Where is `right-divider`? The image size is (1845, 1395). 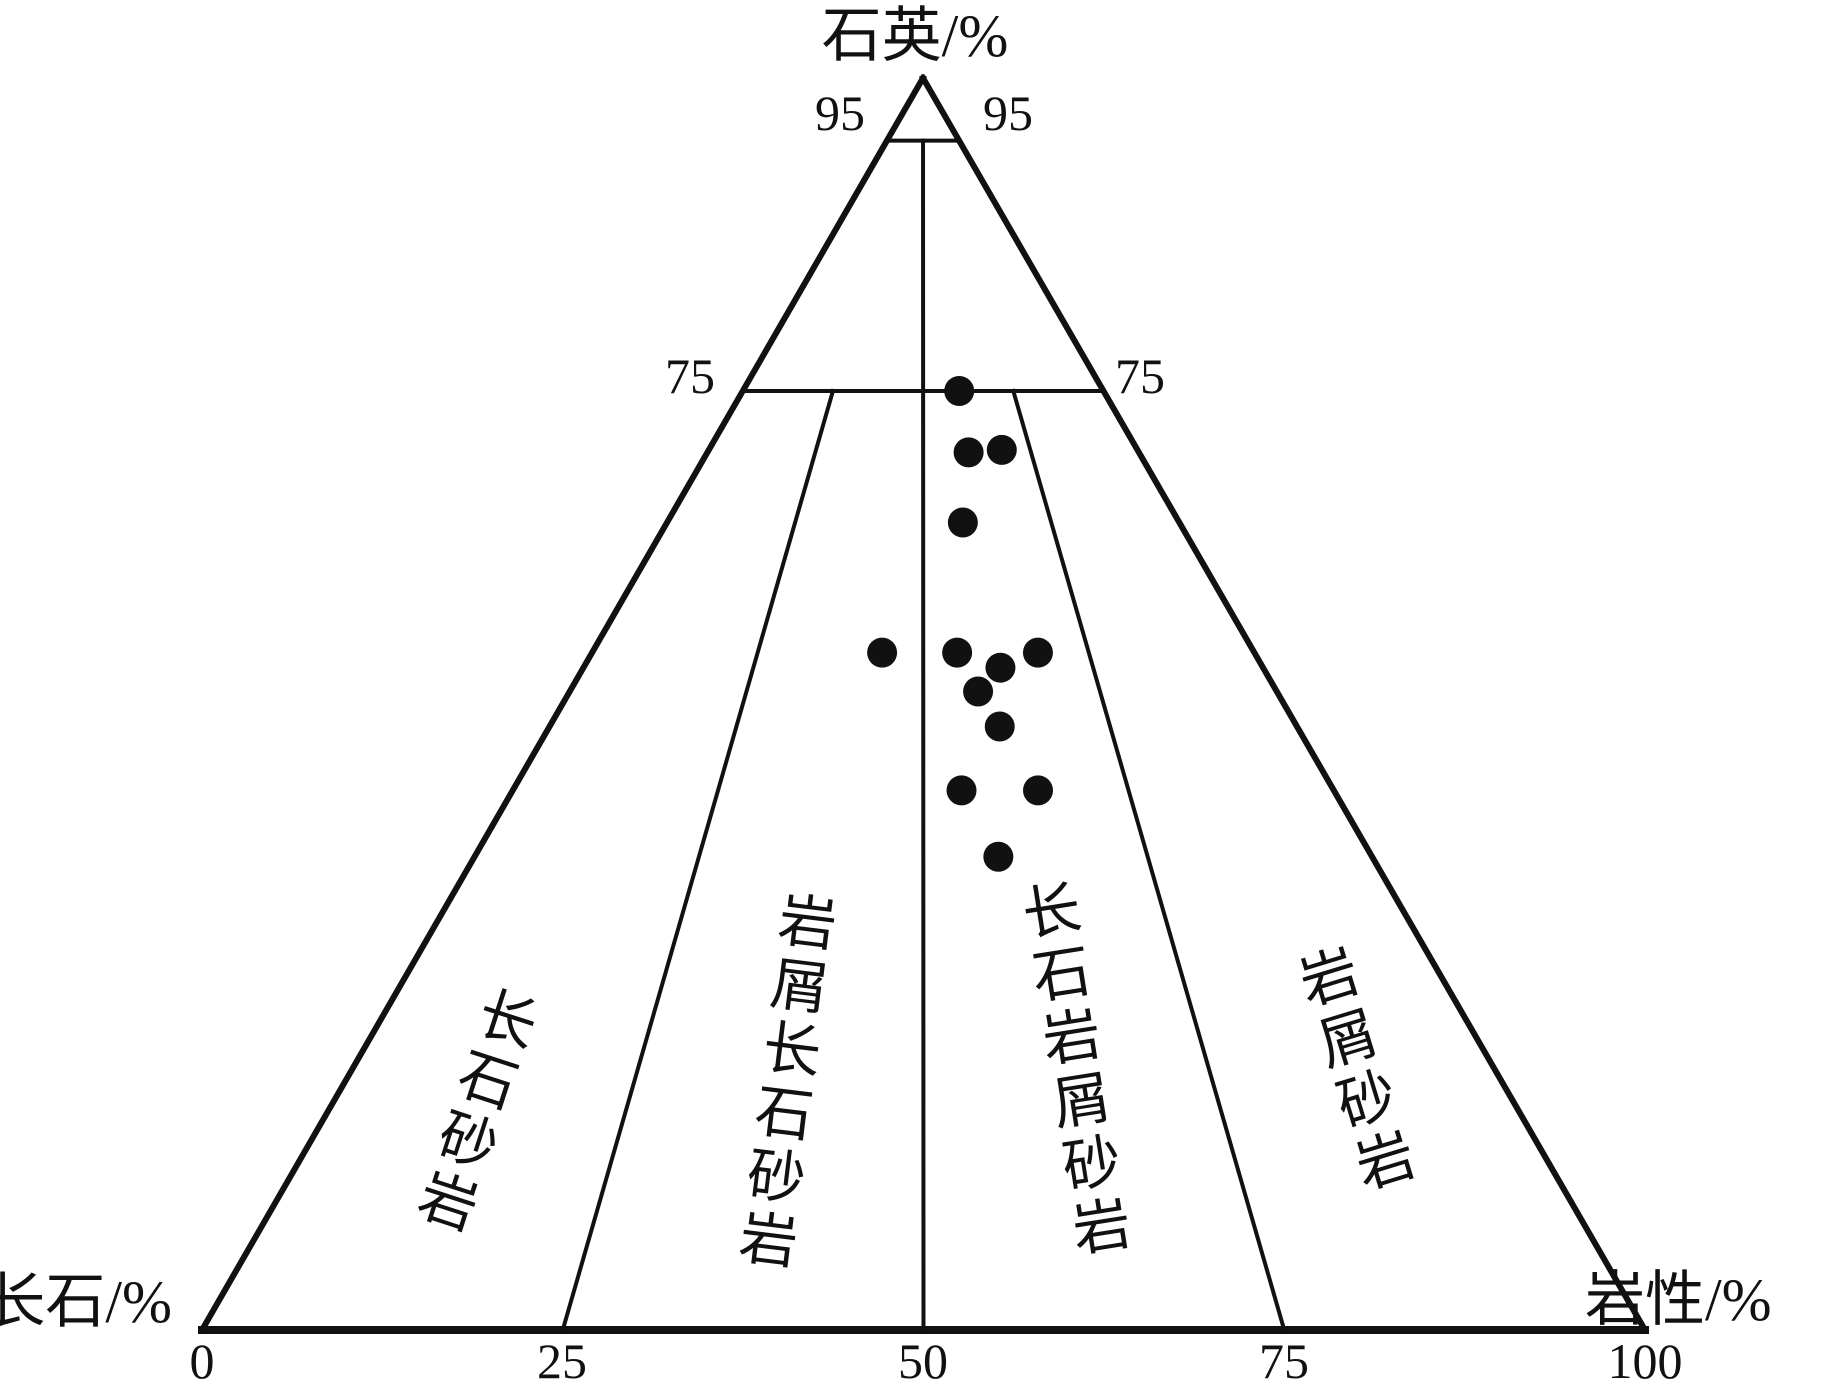
right-divider is located at coordinates (1148, 860).